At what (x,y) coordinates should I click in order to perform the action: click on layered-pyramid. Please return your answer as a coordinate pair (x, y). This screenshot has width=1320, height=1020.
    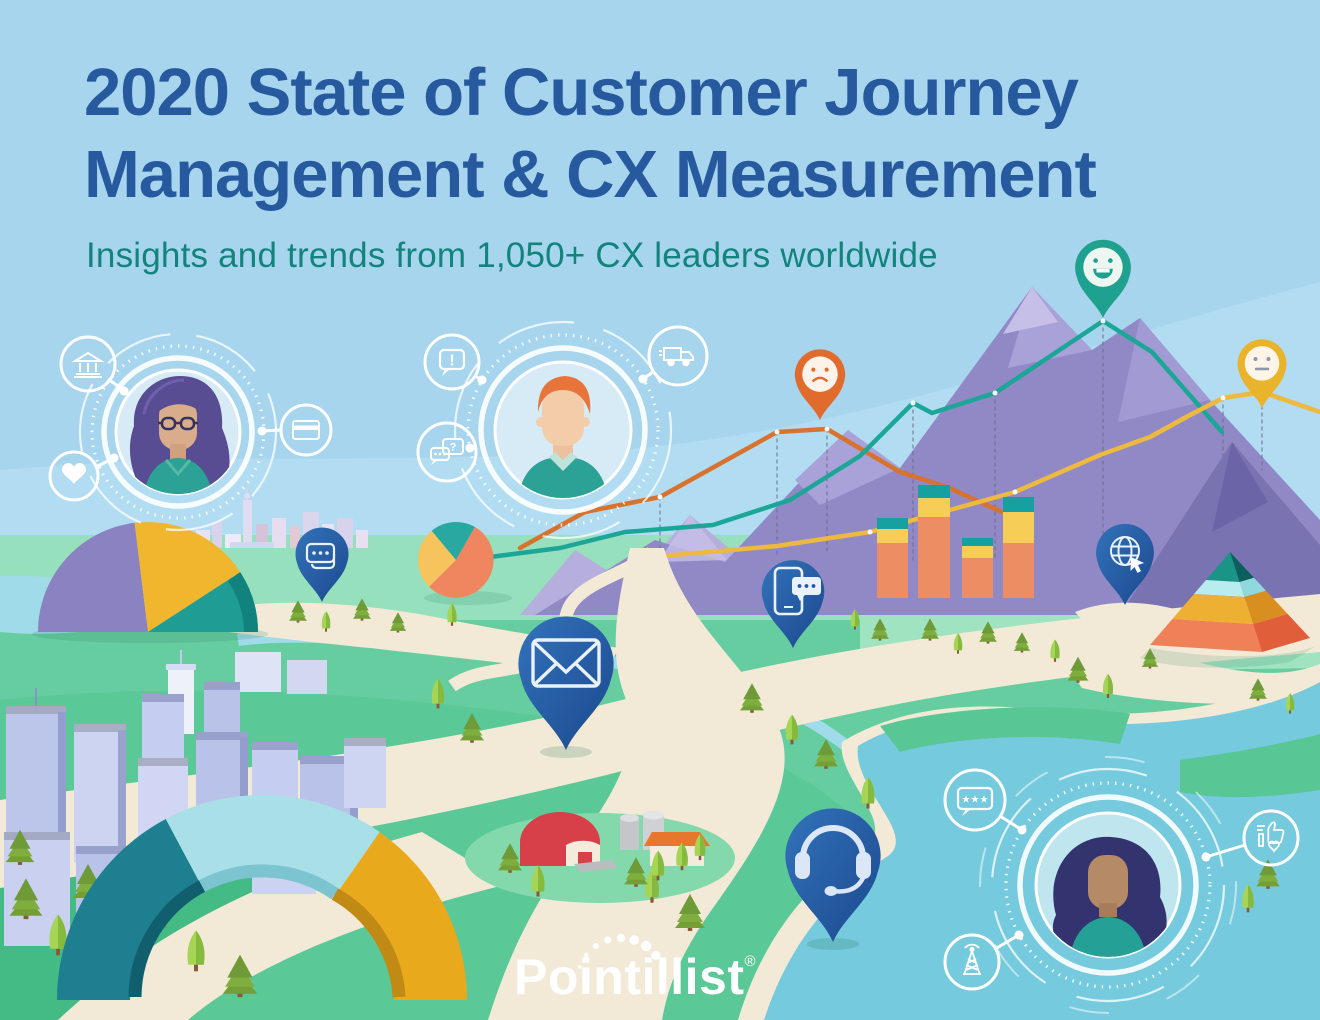
    Looking at the image, I should click on (1228, 610).